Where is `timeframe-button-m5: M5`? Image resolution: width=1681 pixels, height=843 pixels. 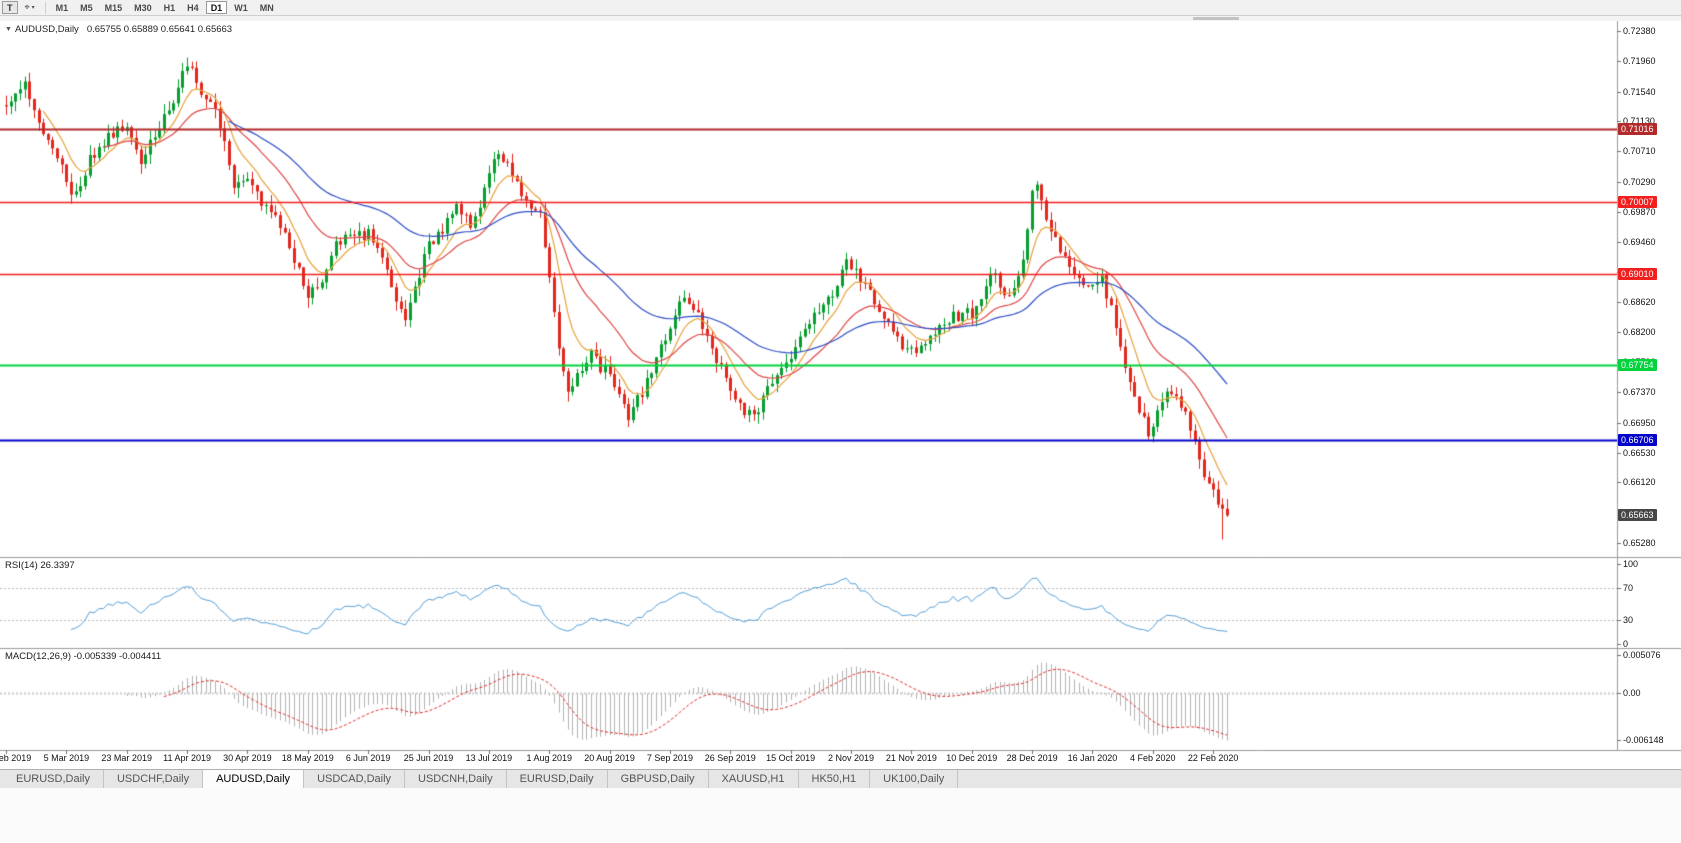 timeframe-button-m5: M5 is located at coordinates (86, 7).